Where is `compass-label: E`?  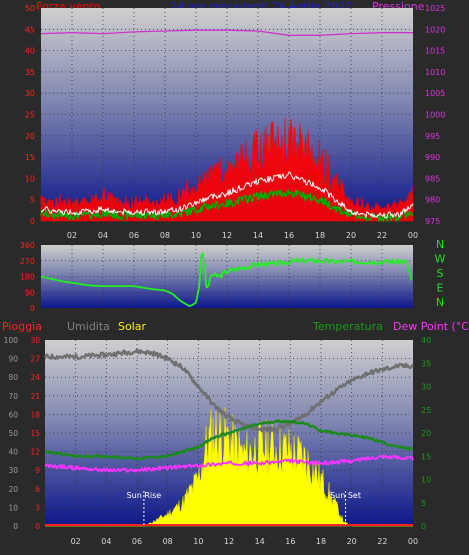
compass-label: E is located at coordinates (440, 288).